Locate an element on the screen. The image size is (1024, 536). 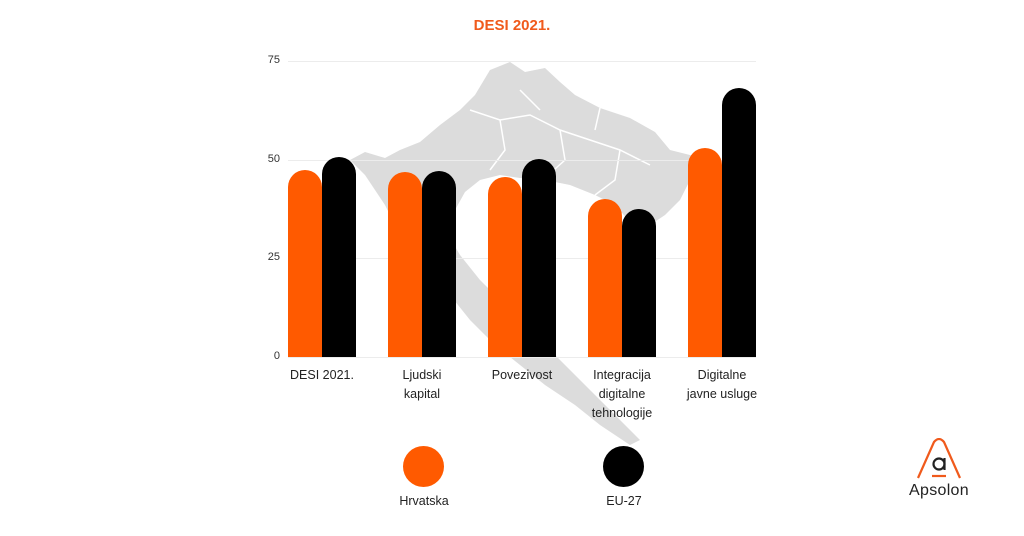
y-axis-tick: 50 is located at coordinates (273, 158).